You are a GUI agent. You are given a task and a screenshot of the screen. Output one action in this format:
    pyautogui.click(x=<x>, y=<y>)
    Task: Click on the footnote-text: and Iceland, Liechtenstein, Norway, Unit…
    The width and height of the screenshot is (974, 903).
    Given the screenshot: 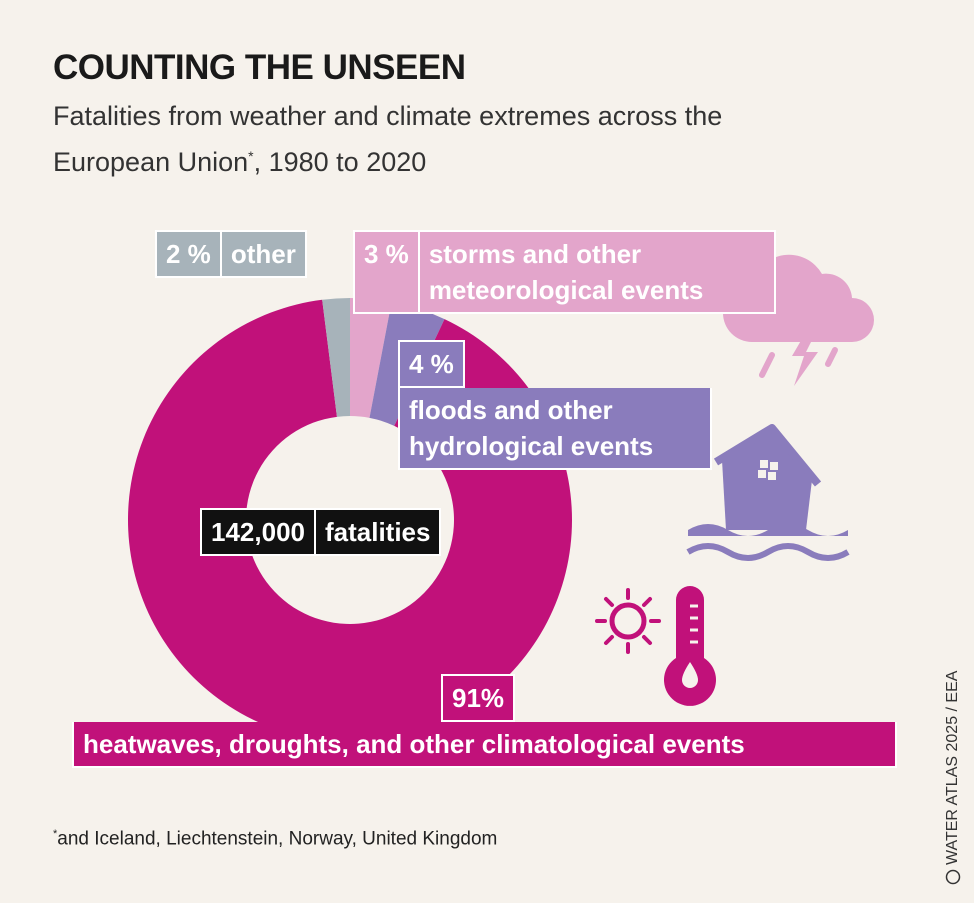 What is the action you would take?
    pyautogui.click(x=277, y=839)
    